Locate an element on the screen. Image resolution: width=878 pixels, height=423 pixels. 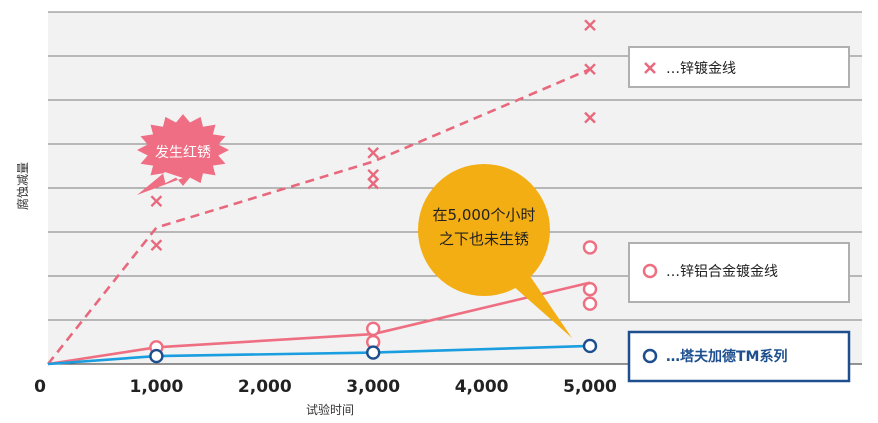
x-tick-label: 5,000 is located at coordinates (590, 387).